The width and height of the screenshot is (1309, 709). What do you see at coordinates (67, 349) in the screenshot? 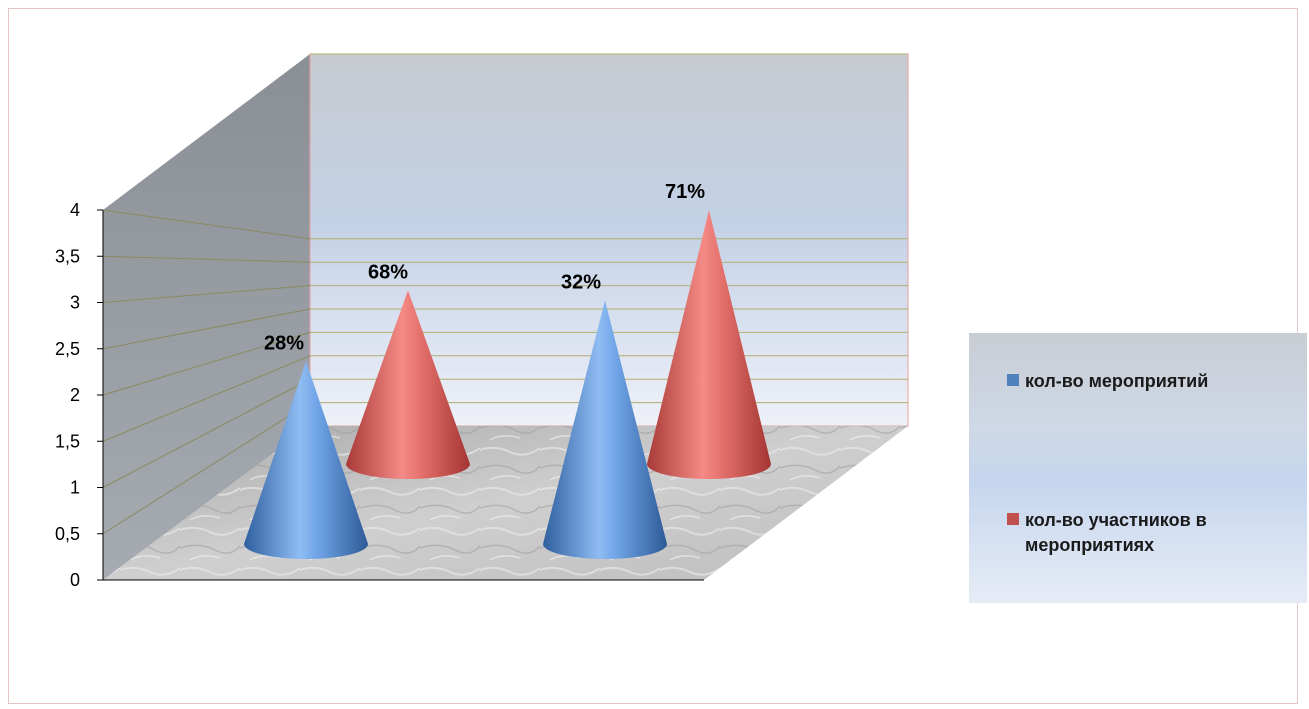
I see `y-tick-label: 2,5` at bounding box center [67, 349].